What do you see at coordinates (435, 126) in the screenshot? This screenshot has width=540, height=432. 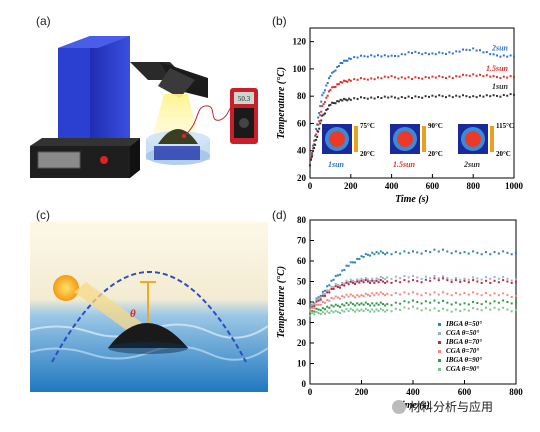 I see `scale-max: 90°C` at bounding box center [435, 126].